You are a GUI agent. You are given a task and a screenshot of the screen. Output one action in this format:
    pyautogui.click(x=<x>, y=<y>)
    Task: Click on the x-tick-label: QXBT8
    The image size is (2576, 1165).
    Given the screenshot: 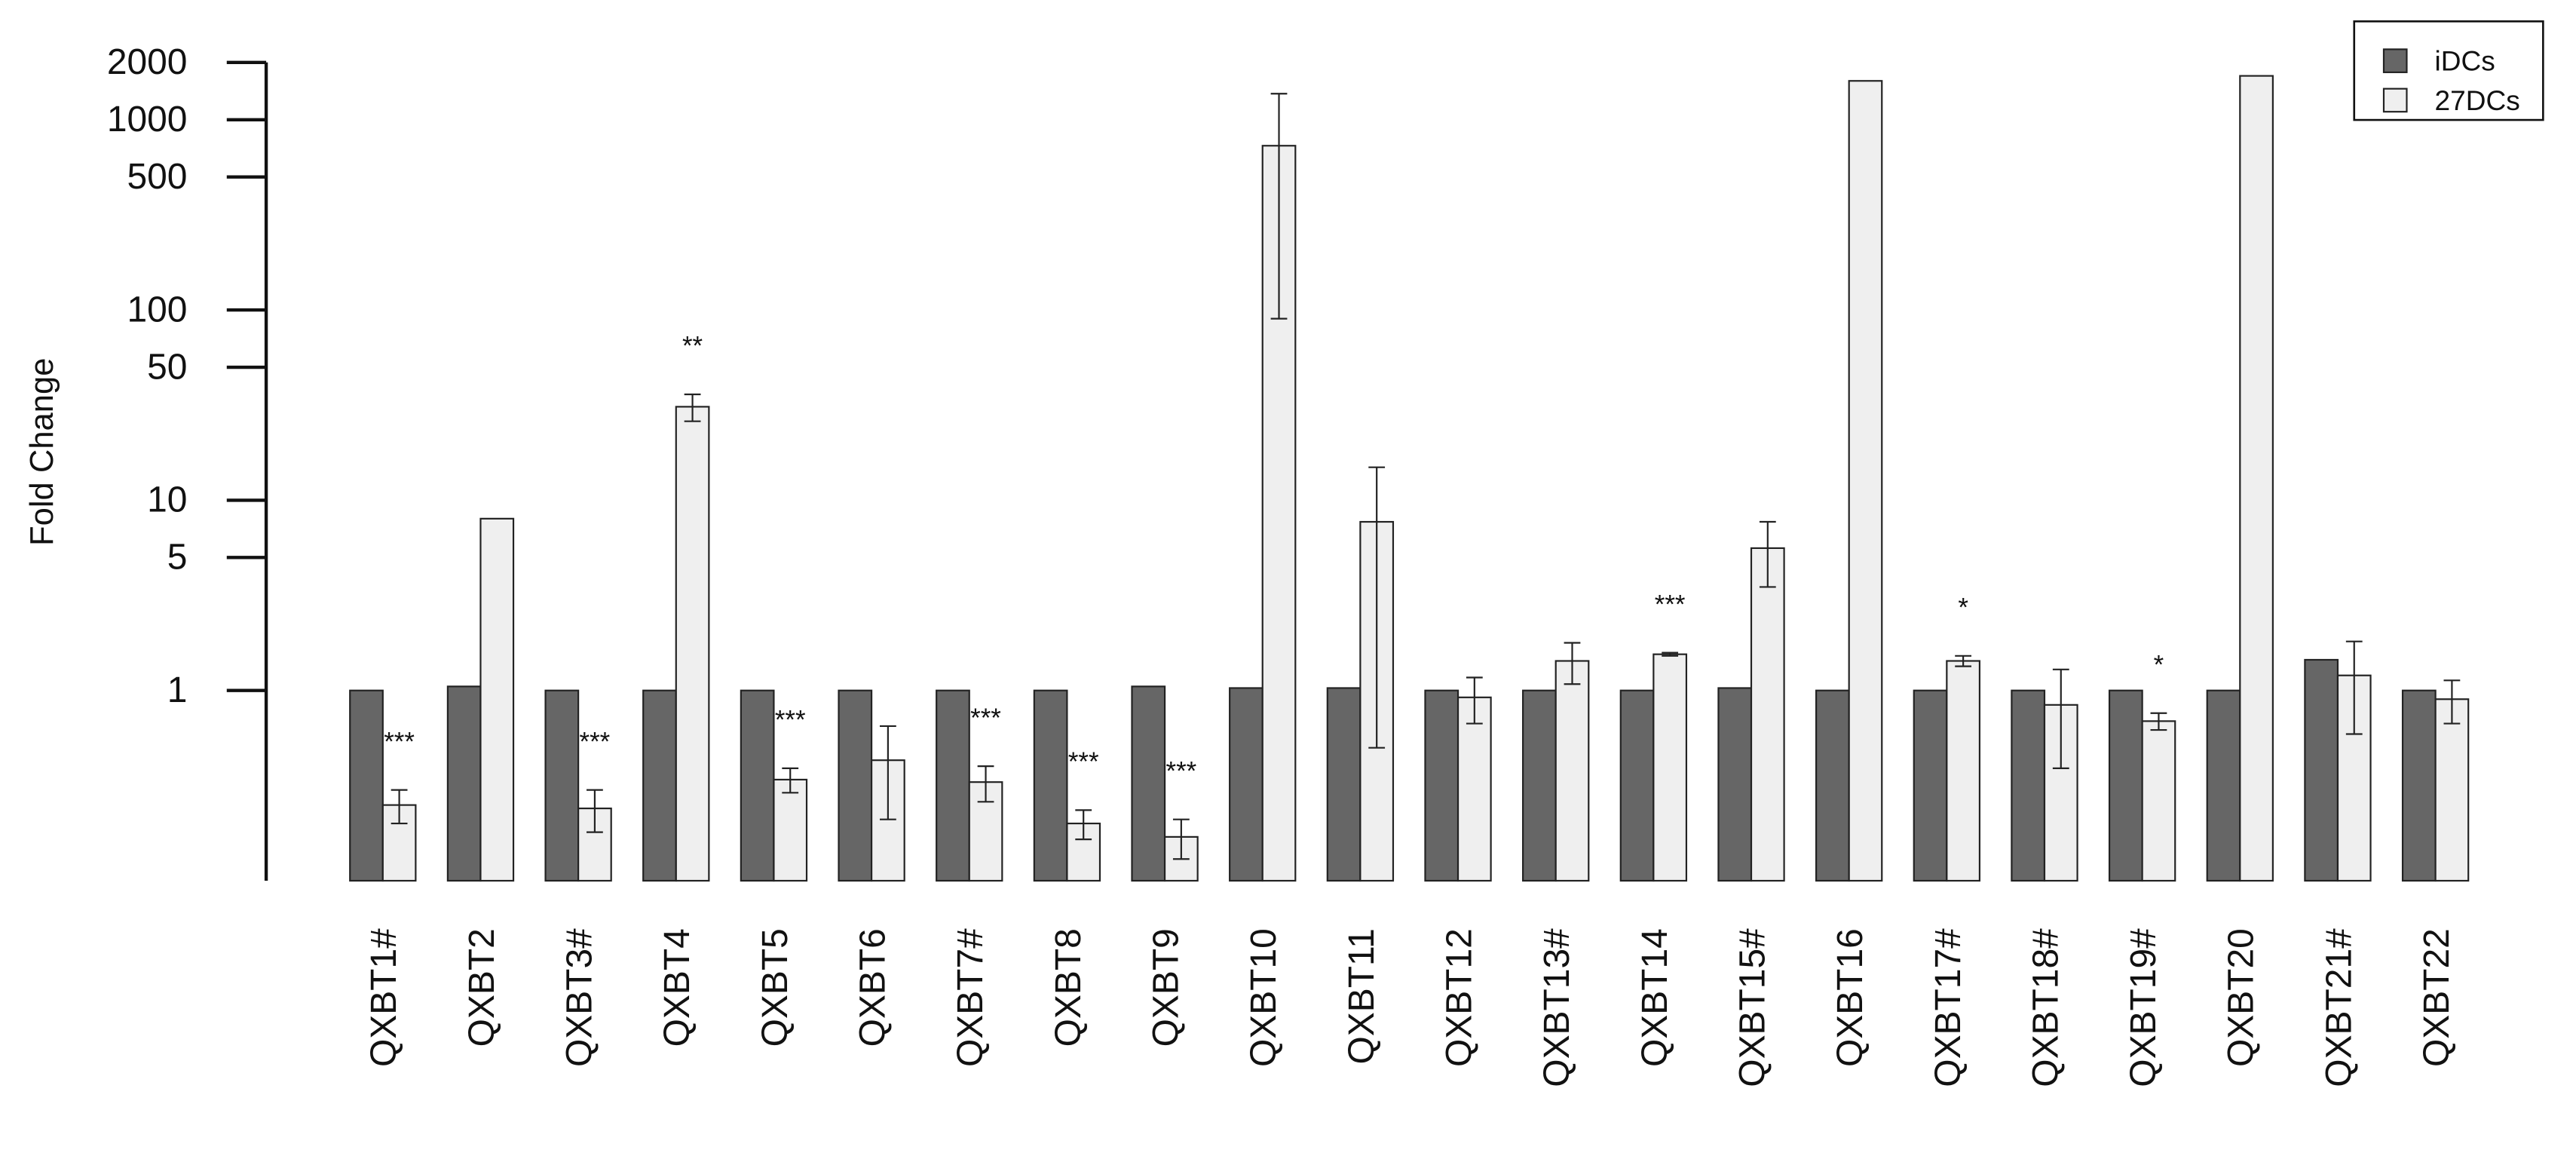 What is the action you would take?
    pyautogui.click(x=1069, y=988)
    